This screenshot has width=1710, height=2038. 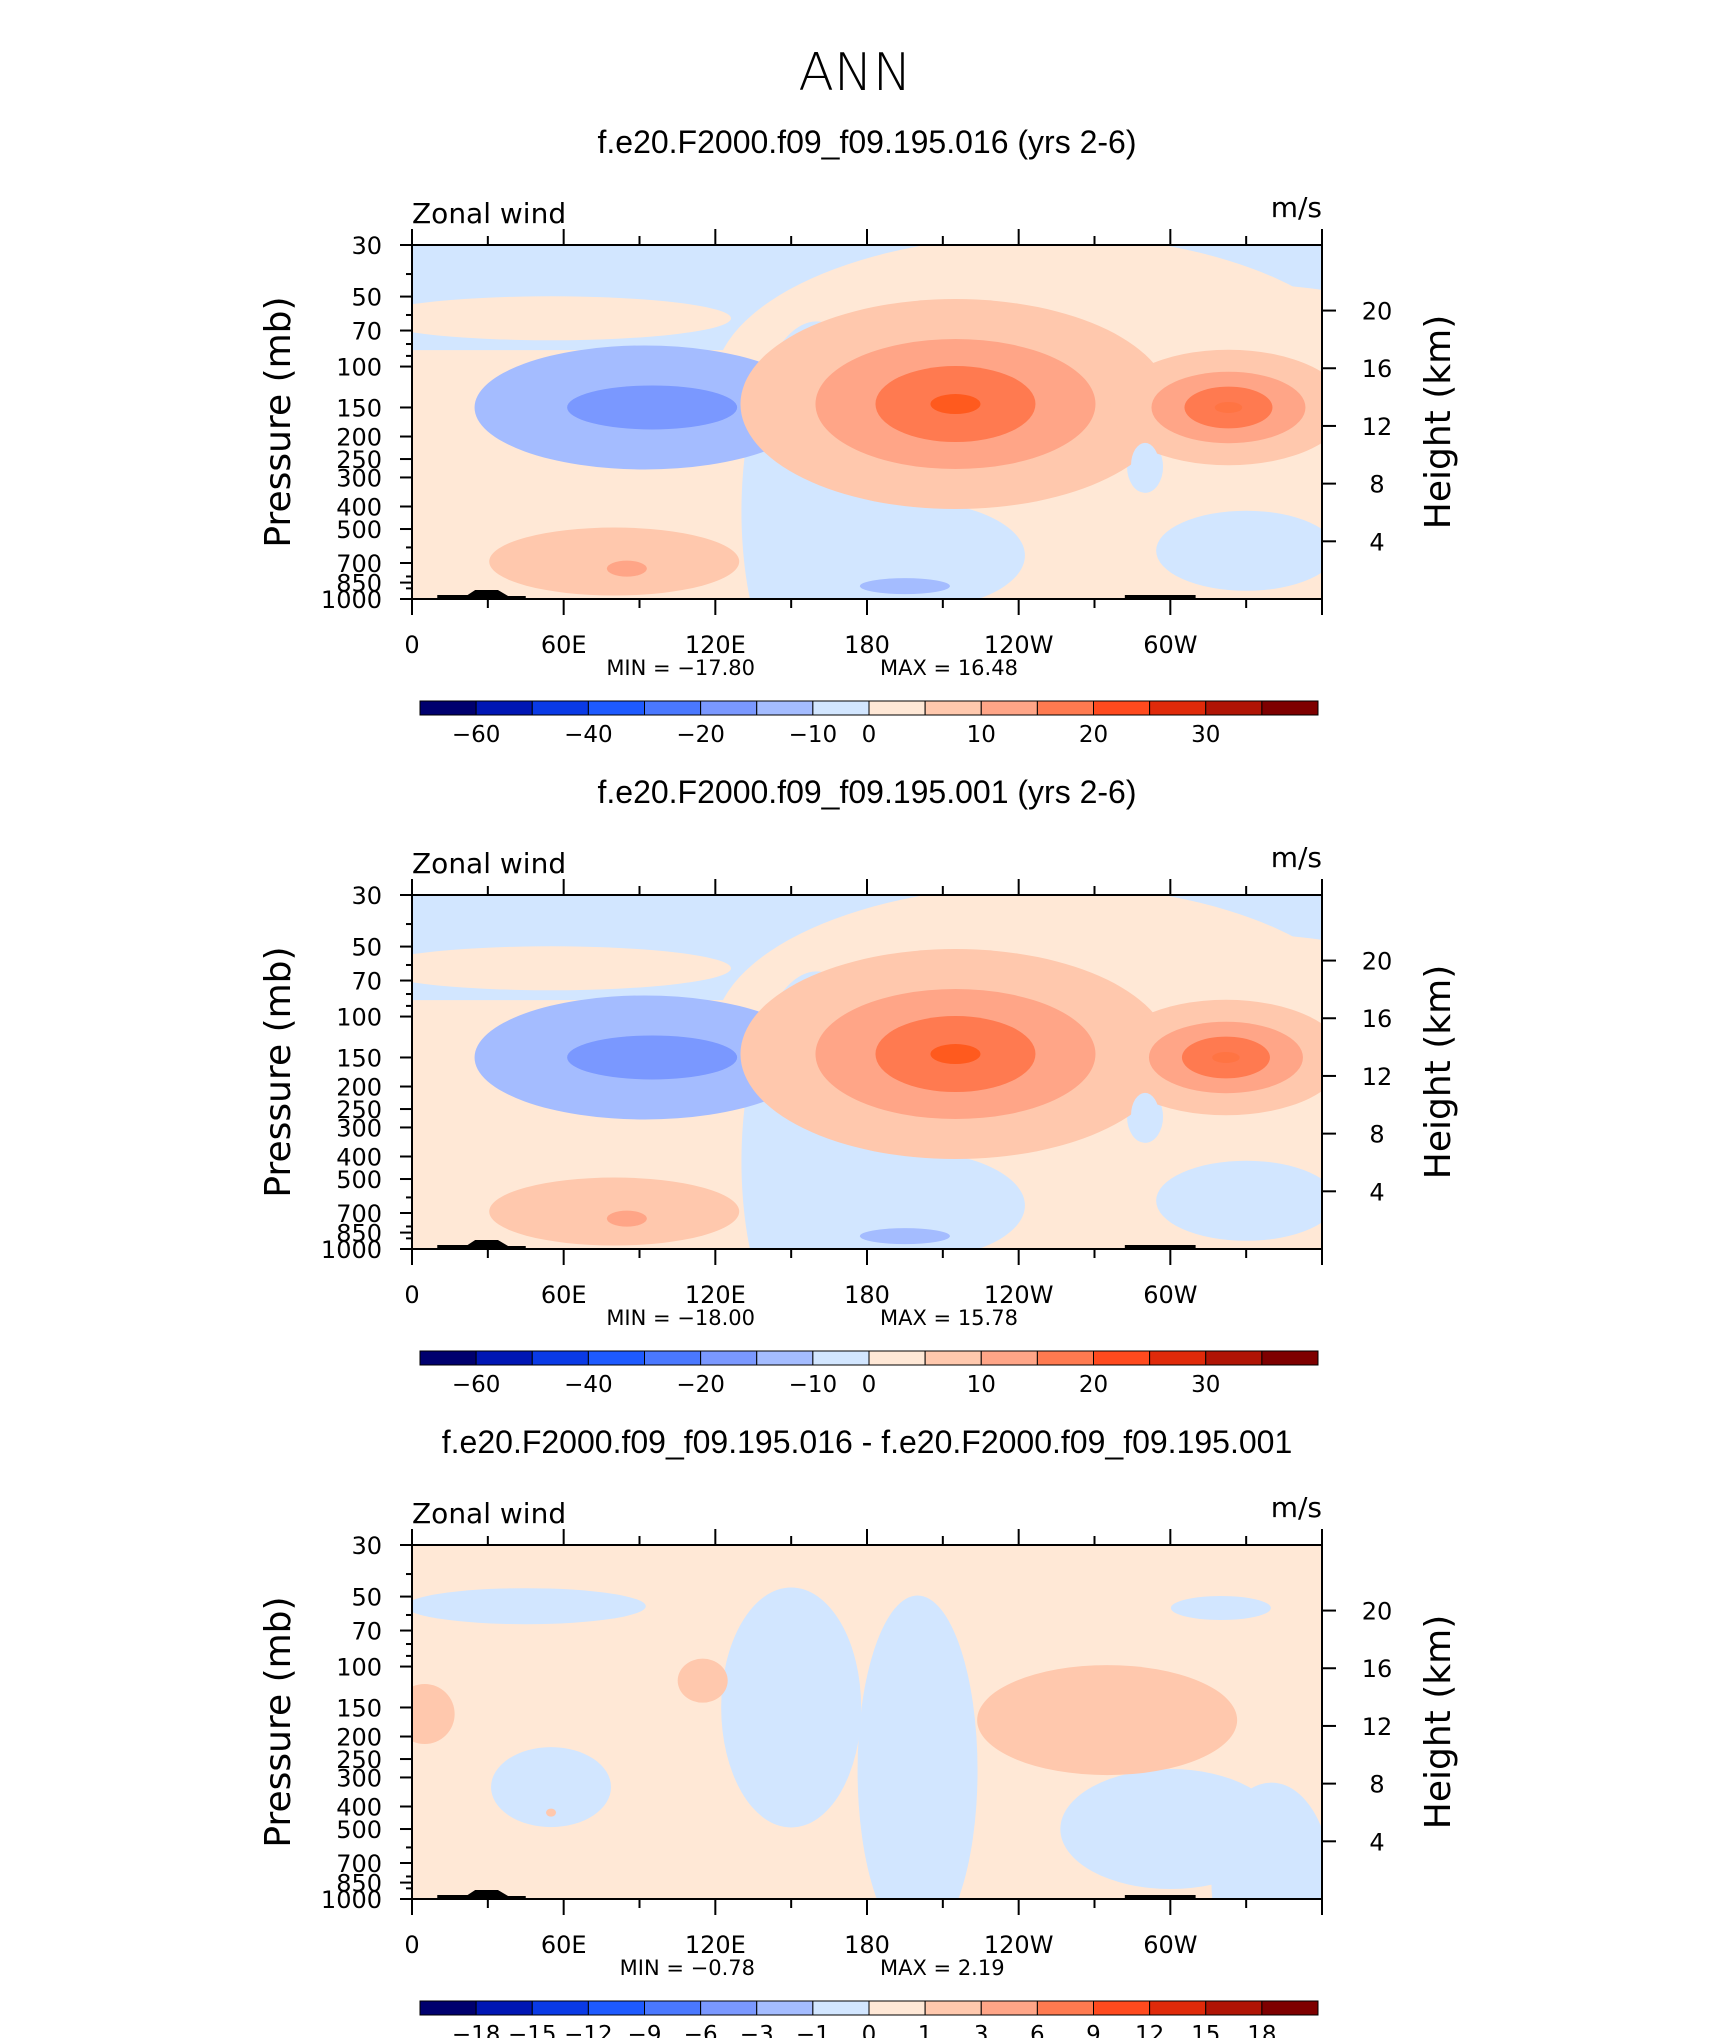 I want to click on page-title: ANN, so click(x=854, y=73).